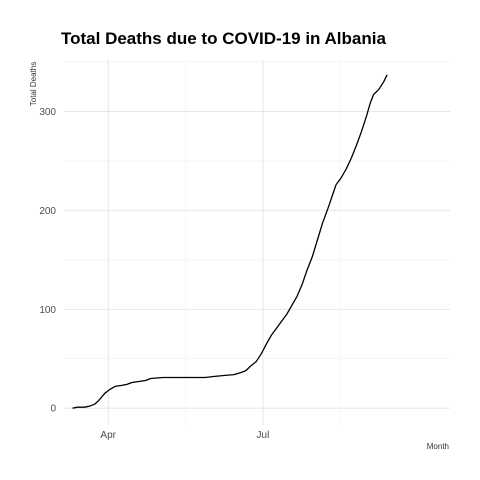 The height and width of the screenshot is (480, 480). Describe the element at coordinates (108, 435) in the screenshot. I see `x-tick-label: Apr` at that location.